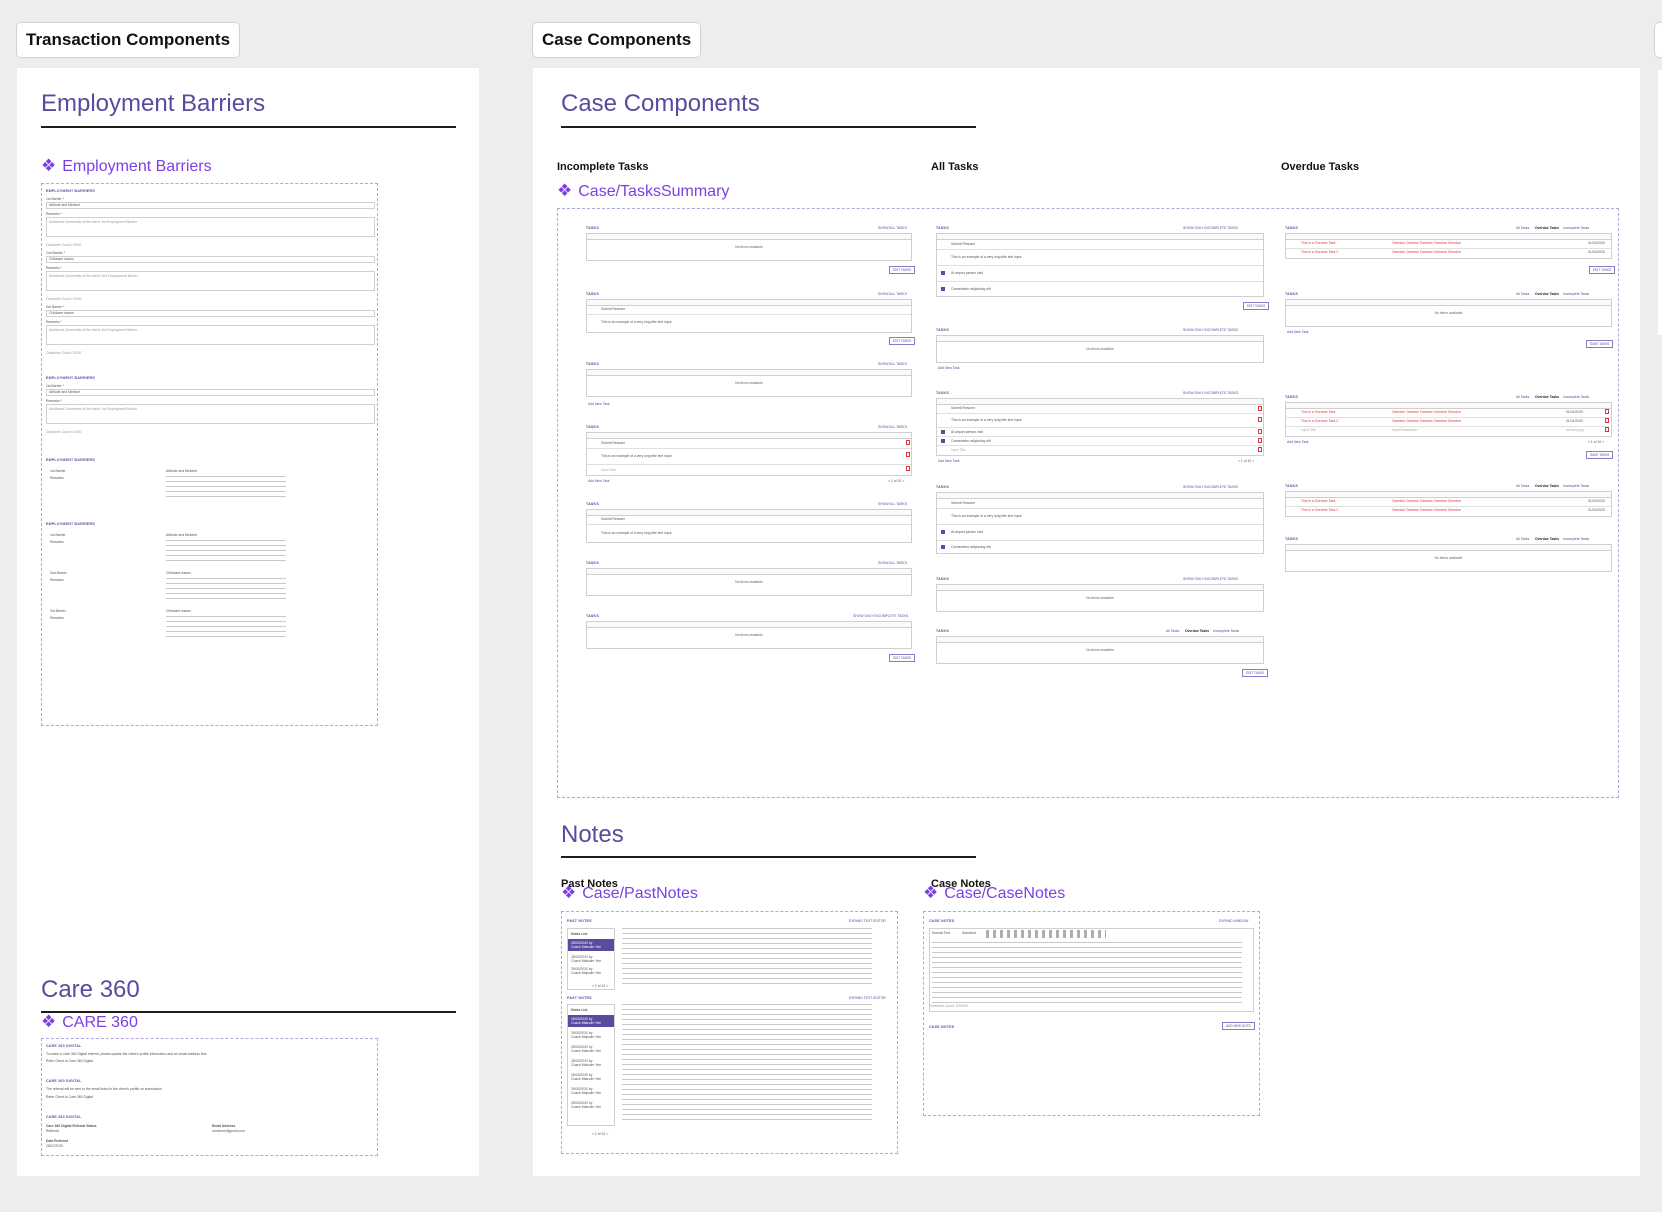  Describe the element at coordinates (210, 414) in the screenshot. I see `remarks-textarea` at that location.